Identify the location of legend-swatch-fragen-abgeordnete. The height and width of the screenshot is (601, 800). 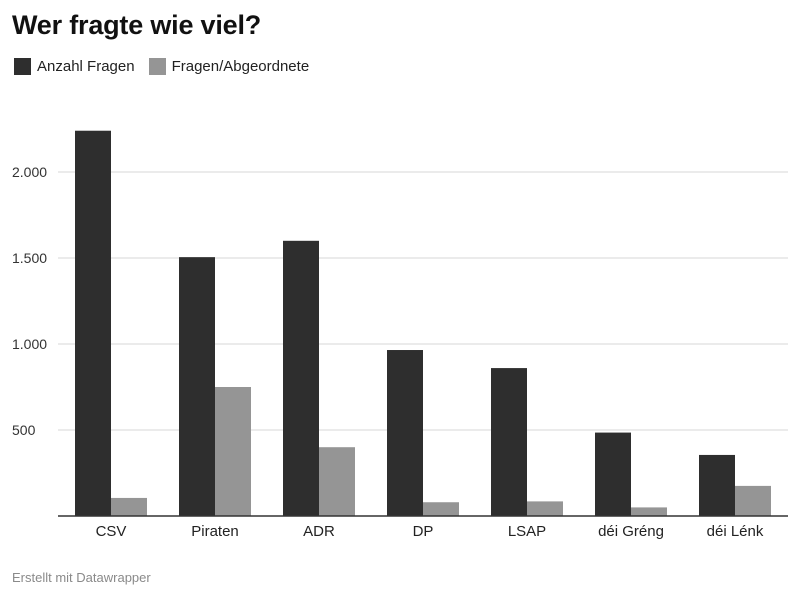
(157, 66).